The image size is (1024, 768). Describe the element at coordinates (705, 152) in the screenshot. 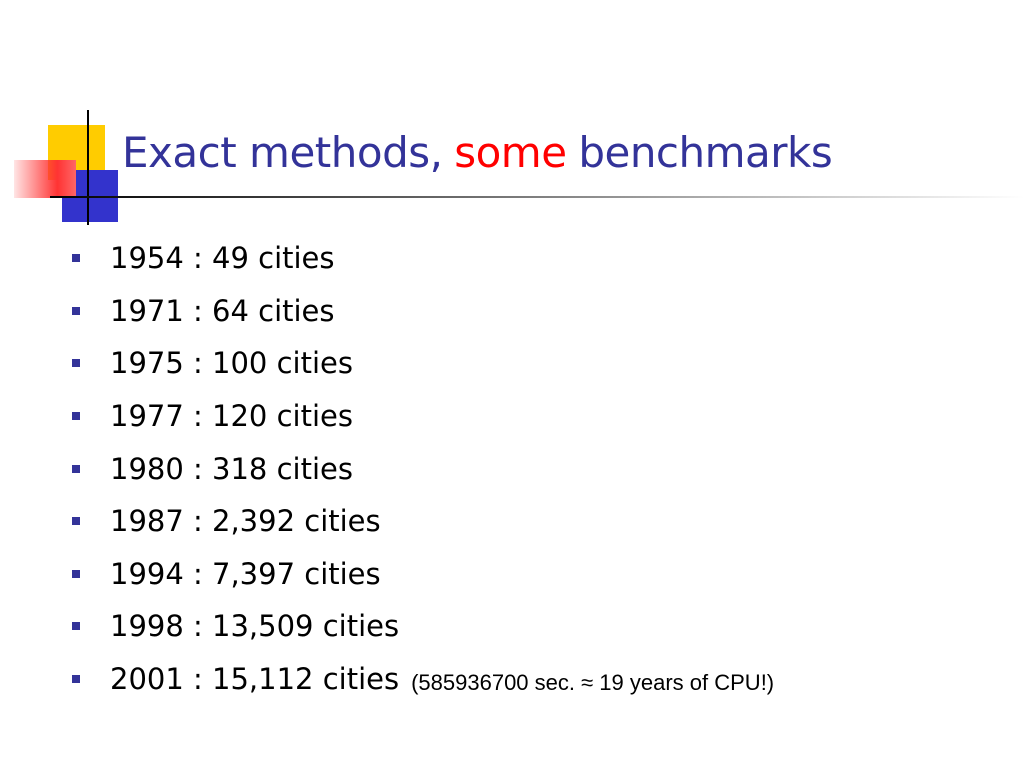

I see `title-part: benchmarks` at that location.